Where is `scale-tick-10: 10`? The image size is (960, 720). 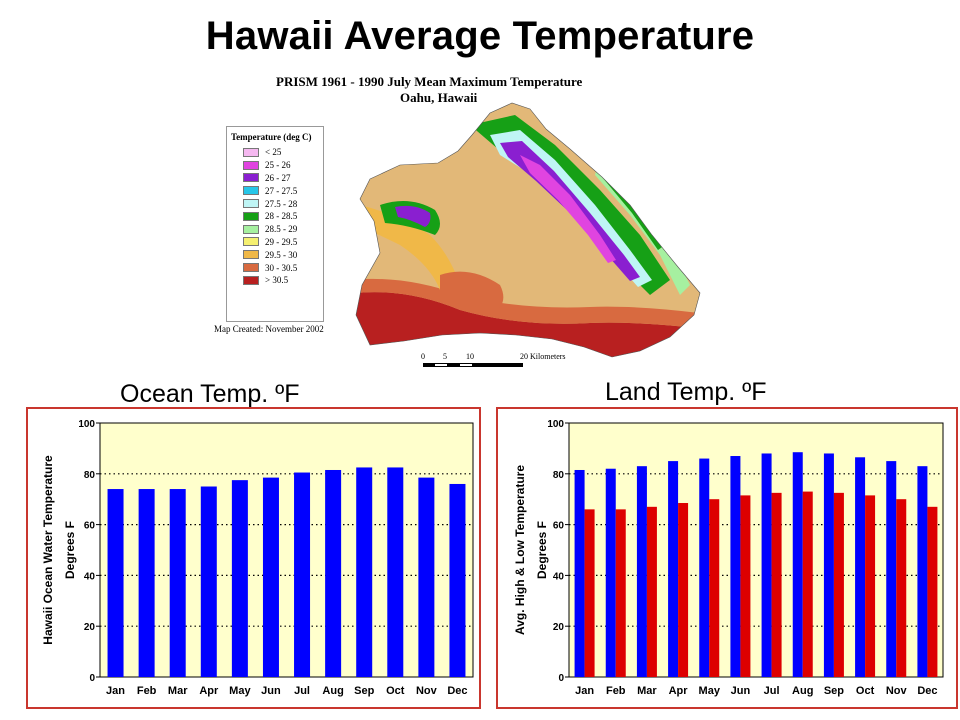
scale-tick-10: 10 is located at coordinates (470, 356).